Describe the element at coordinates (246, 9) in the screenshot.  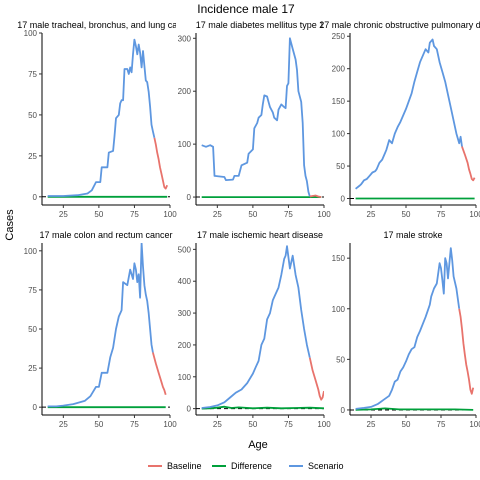
I see `chart-title: Incidence male 17` at that location.